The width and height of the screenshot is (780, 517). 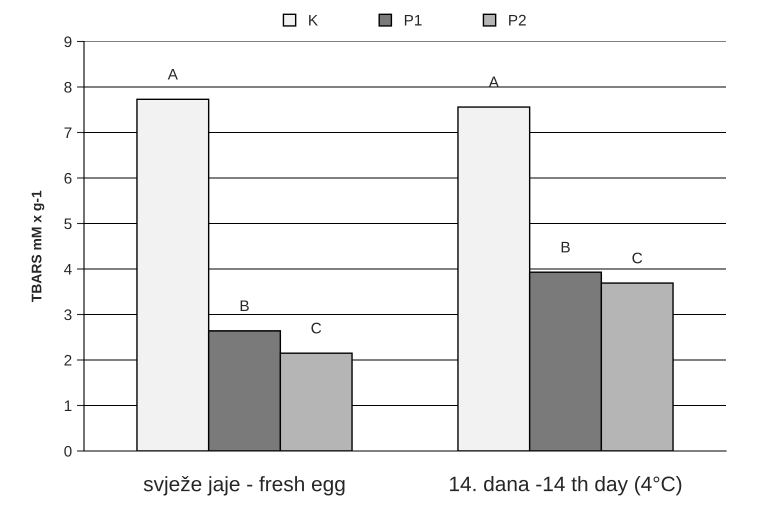 I want to click on legend-label: P1, so click(x=413, y=20).